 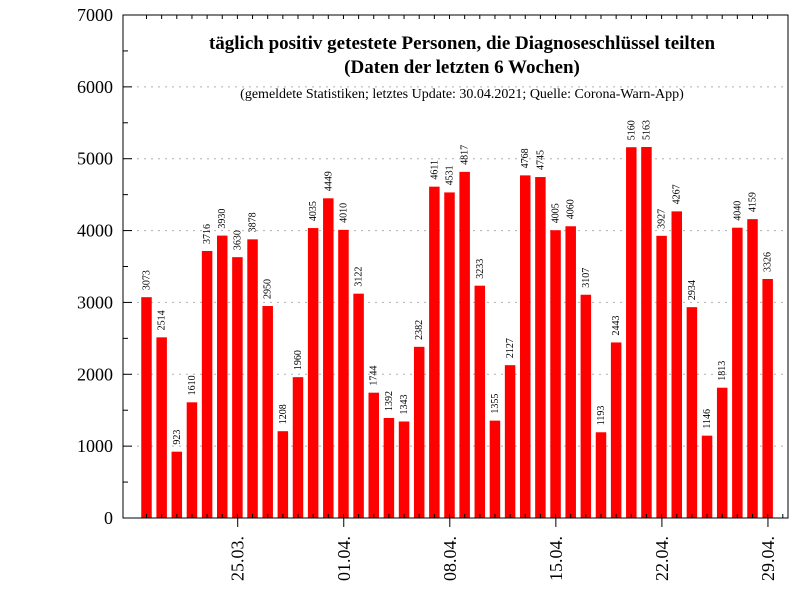 I want to click on data-label: 2934, so click(x=692, y=290).